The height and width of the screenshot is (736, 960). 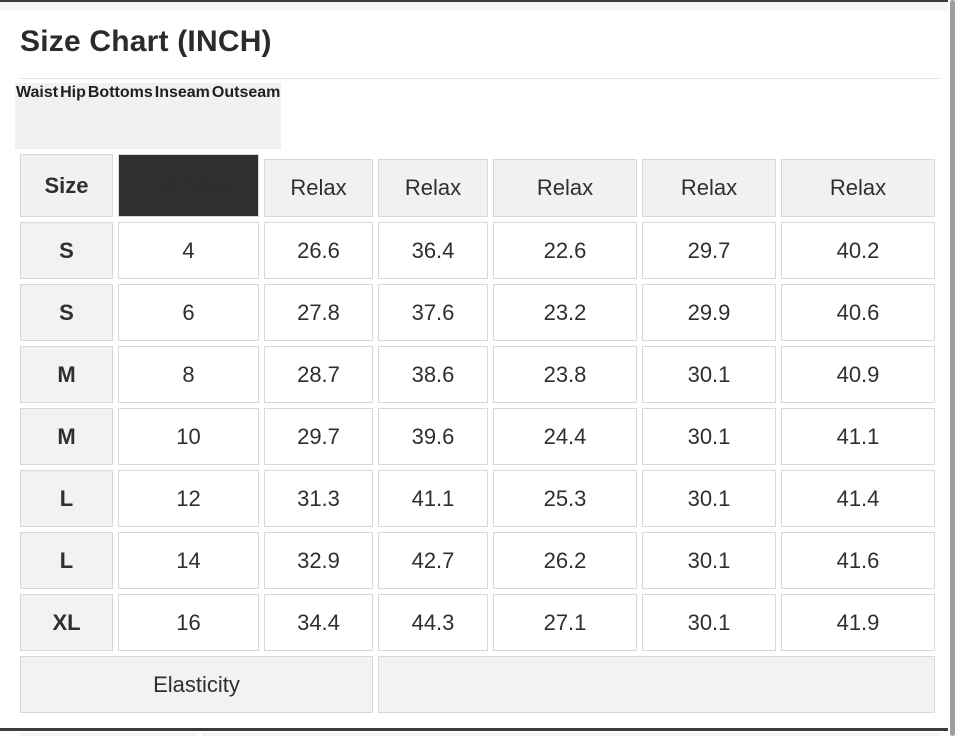 I want to click on inseam-cell: 29.7, so click(x=709, y=250).